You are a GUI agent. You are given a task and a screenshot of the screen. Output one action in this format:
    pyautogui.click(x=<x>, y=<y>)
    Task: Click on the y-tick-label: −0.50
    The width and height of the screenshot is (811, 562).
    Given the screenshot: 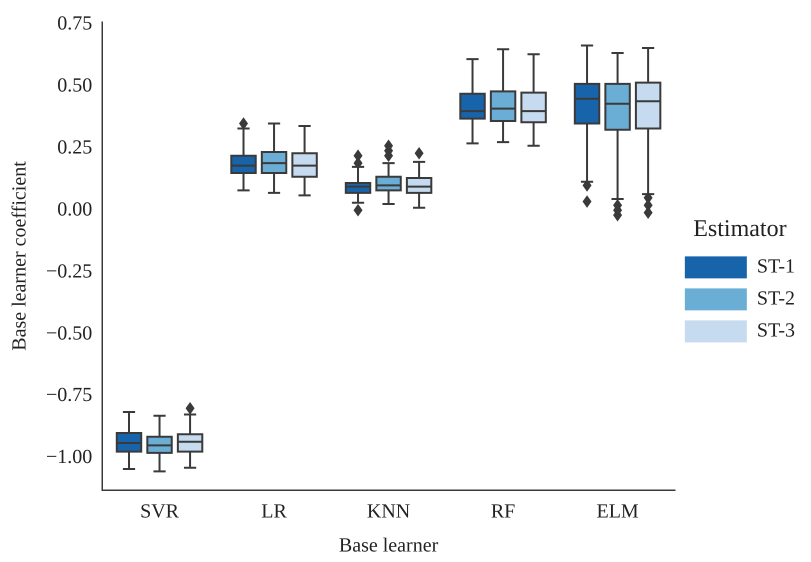 What is the action you would take?
    pyautogui.click(x=69, y=333)
    